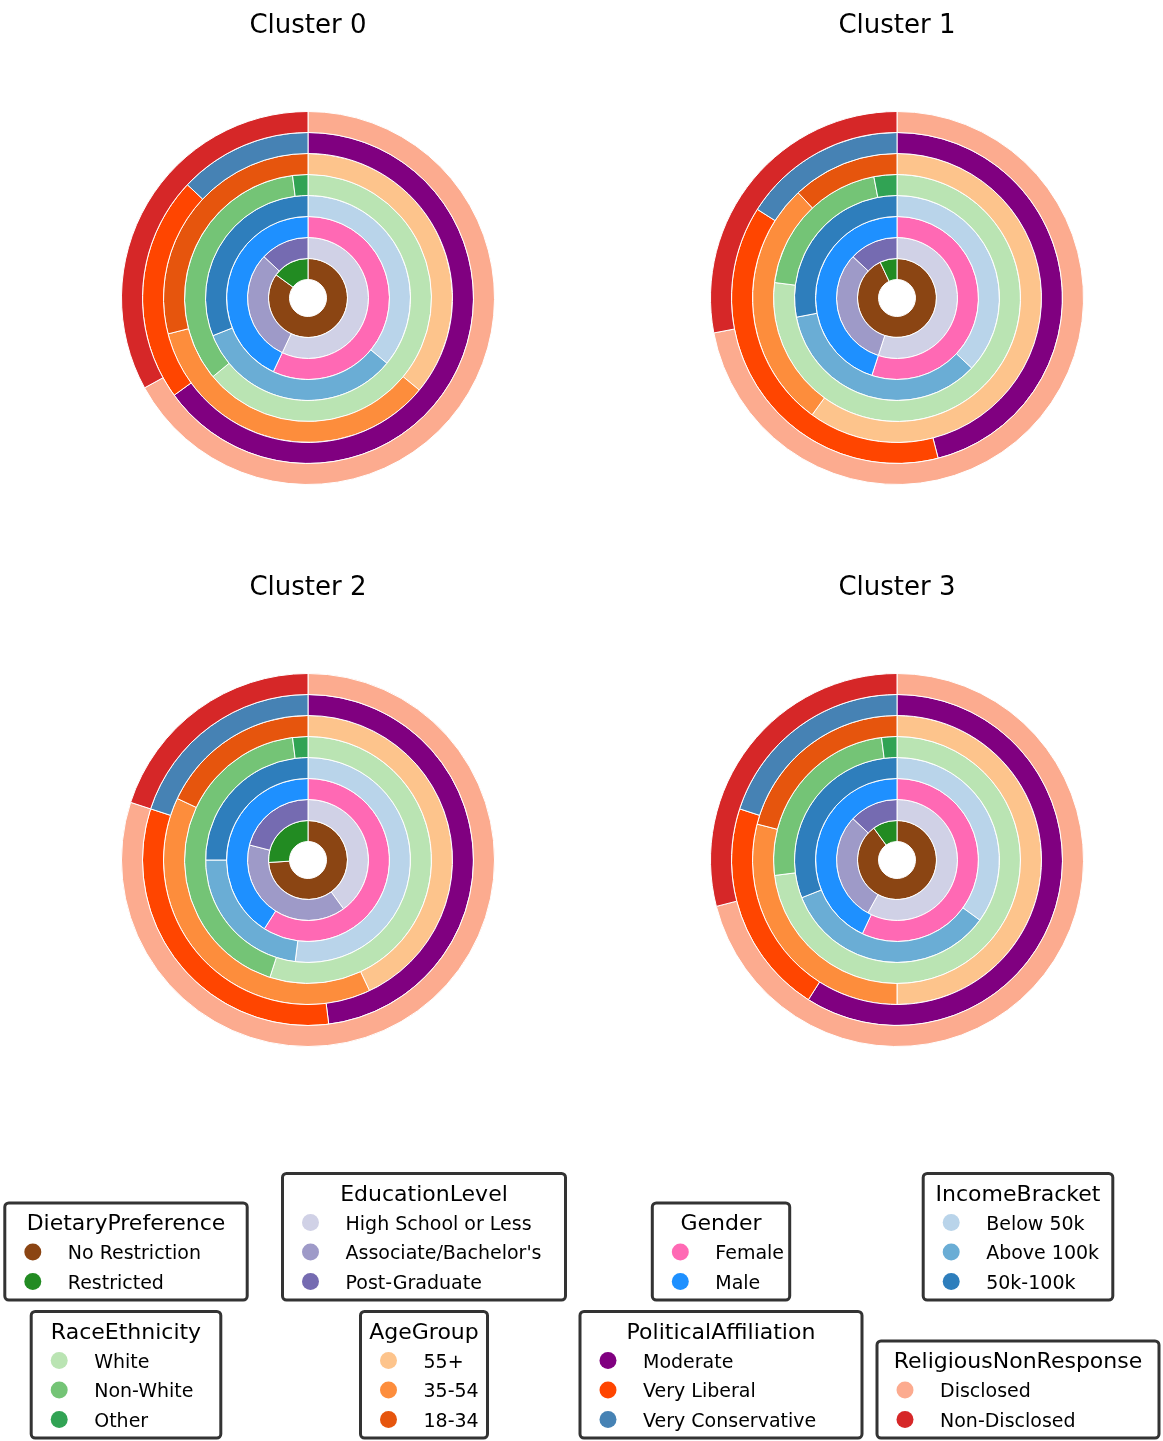  I want to click on legend-label: 55+, so click(443, 1360).